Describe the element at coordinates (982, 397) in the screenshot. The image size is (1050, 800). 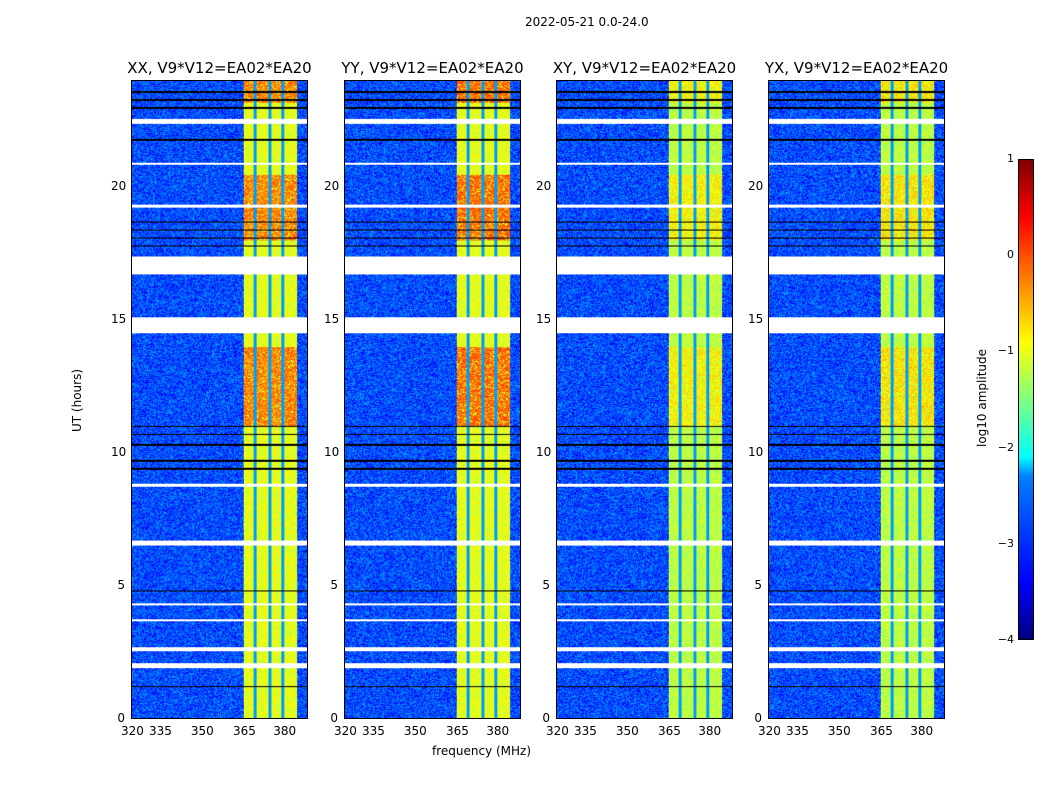
I see `colorbar-label: log10 amplitude` at that location.